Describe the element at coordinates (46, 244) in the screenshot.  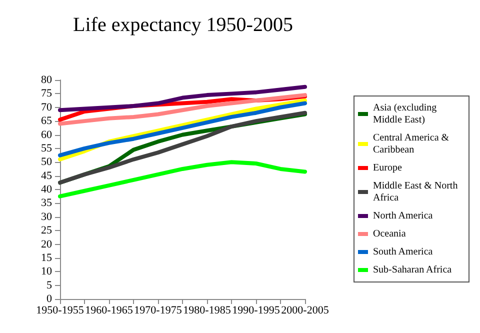
I see `y-tick-label: 20` at that location.